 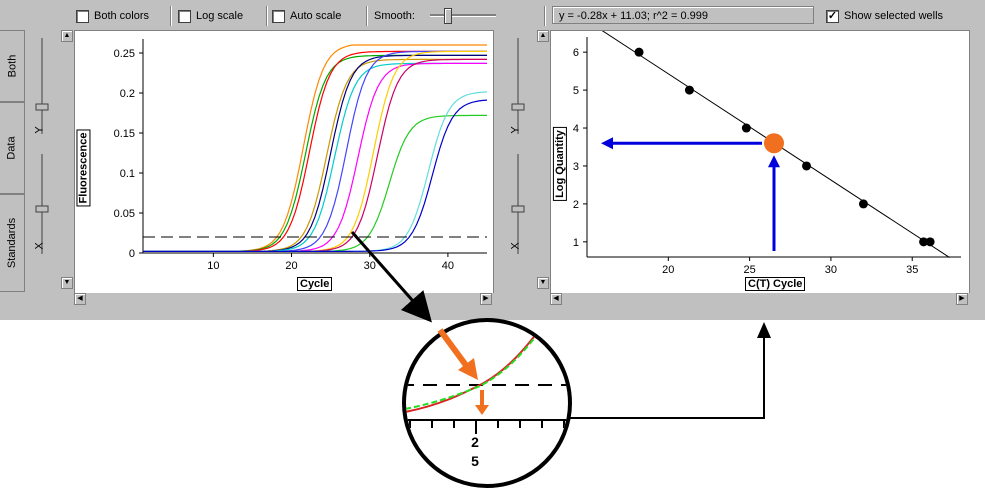 What do you see at coordinates (487, 427) in the screenshot?
I see `zoom-axis-ticks` at bounding box center [487, 427].